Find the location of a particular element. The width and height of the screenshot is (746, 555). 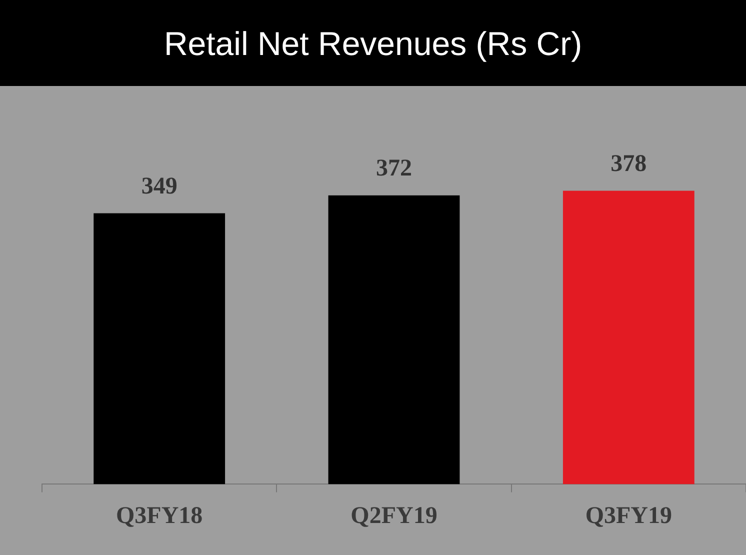

chart-title: Retail Net Revenues (Rs Cr) is located at coordinates (373, 43).